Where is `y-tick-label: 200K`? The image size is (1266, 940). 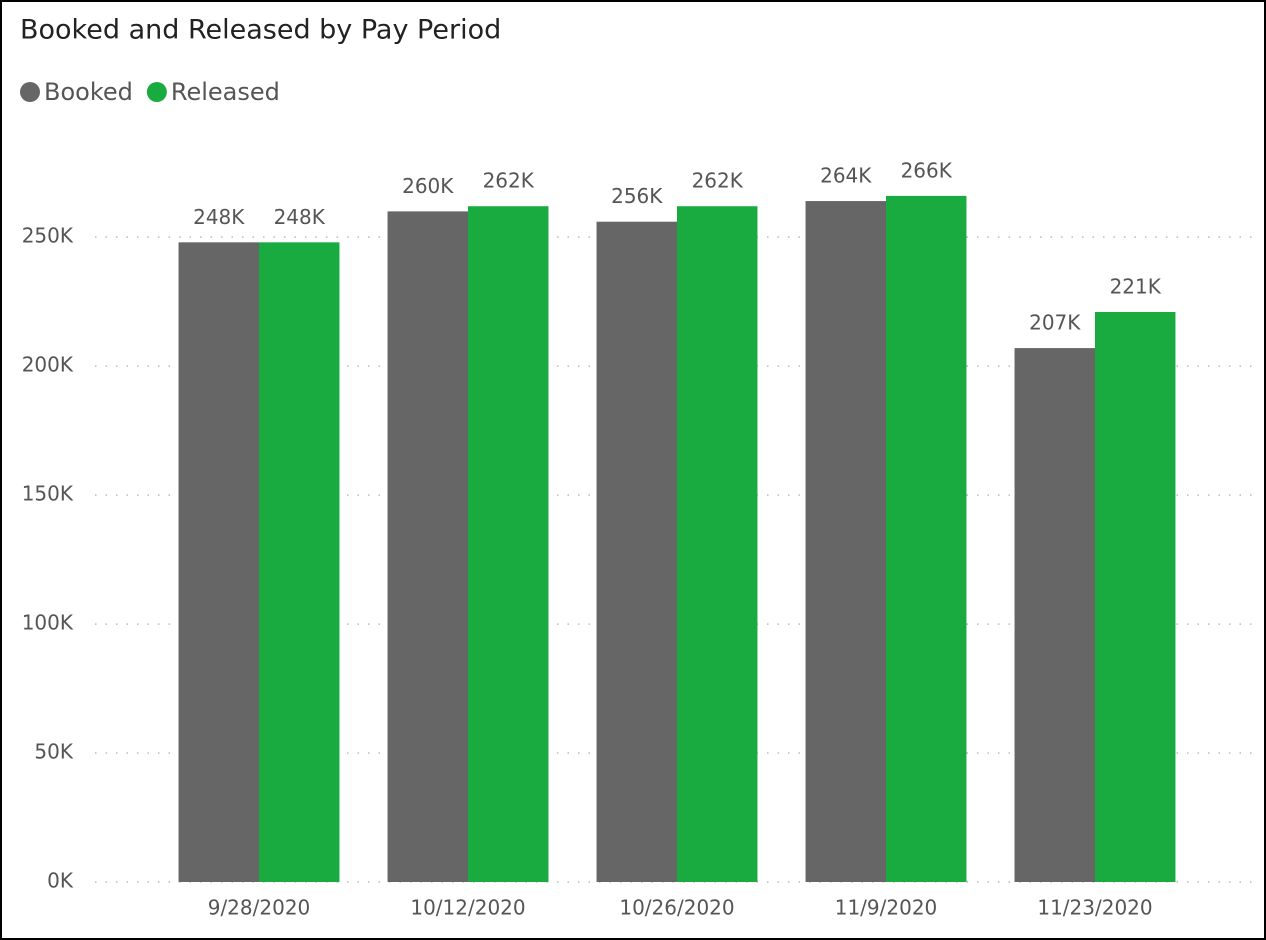
y-tick-label: 200K is located at coordinates (48, 365).